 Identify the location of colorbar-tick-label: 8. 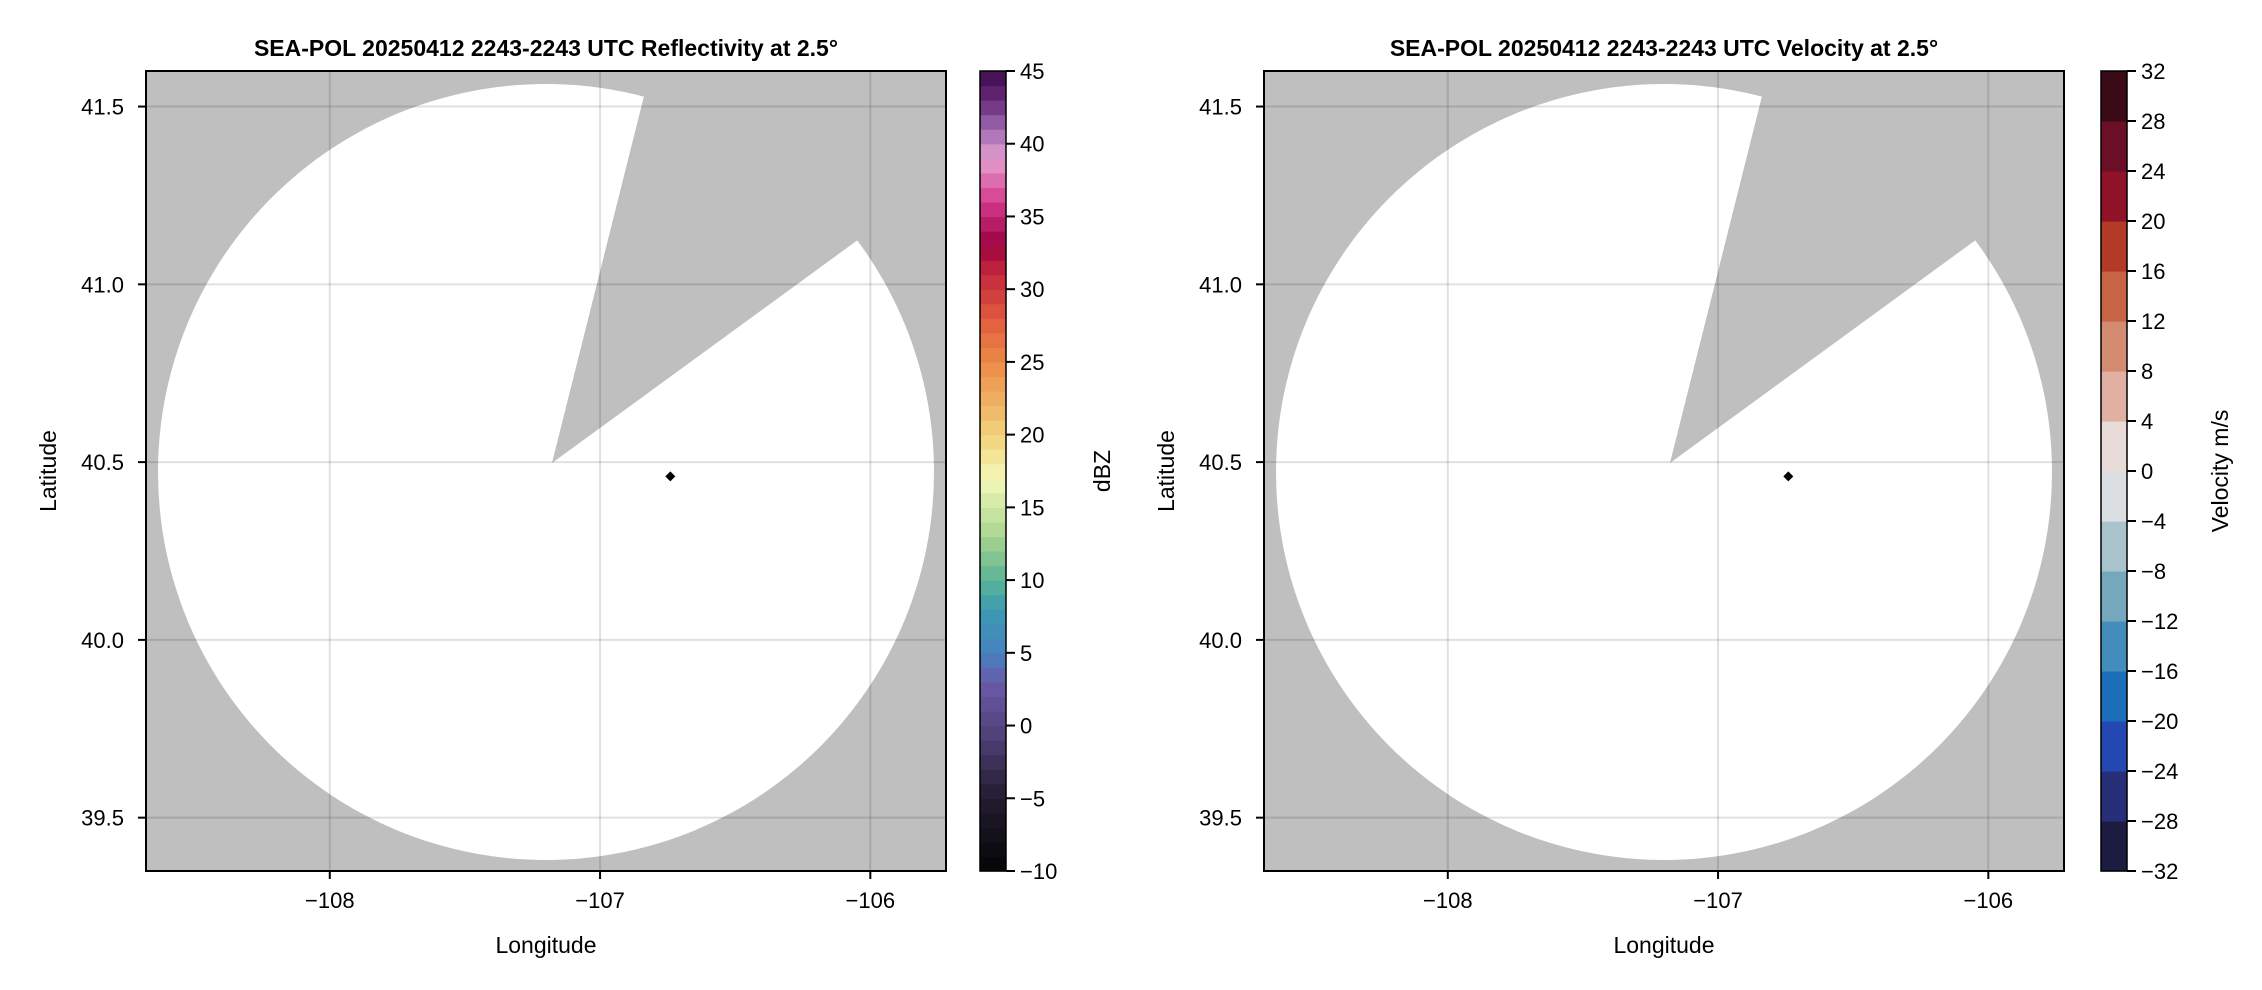
(2147, 371).